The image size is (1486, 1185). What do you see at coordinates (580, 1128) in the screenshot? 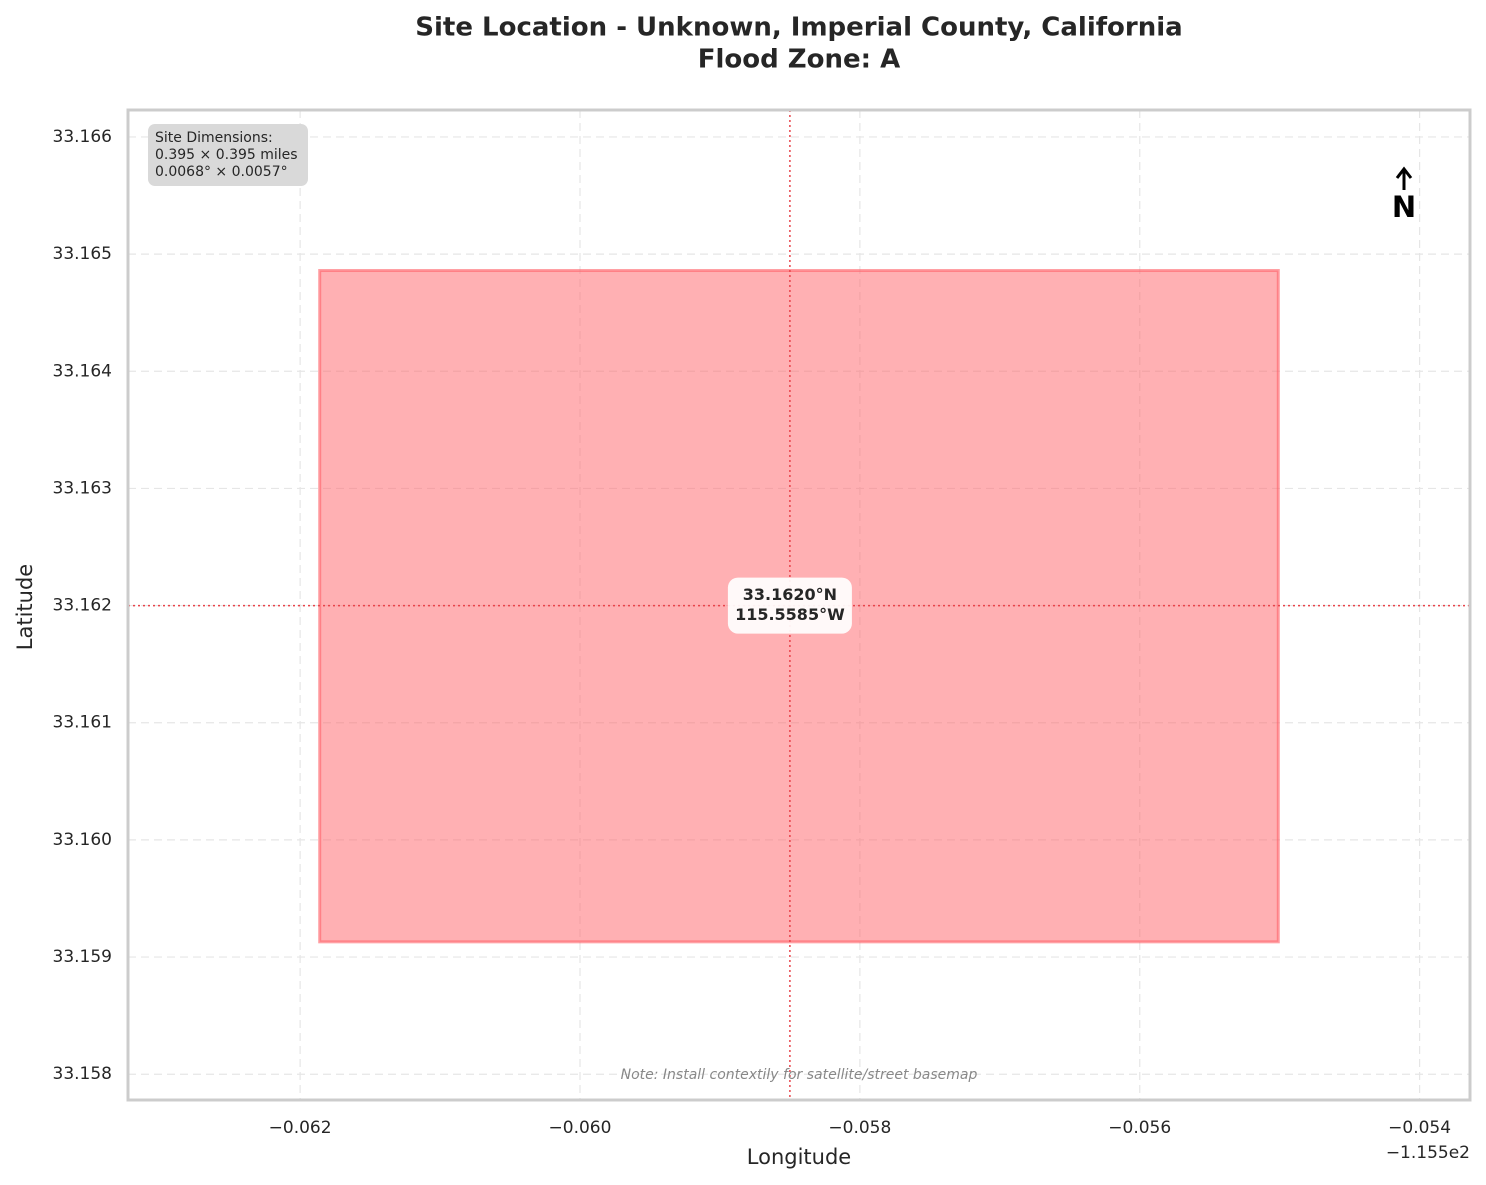
I see `x-tick-label: −0.060` at bounding box center [580, 1128].